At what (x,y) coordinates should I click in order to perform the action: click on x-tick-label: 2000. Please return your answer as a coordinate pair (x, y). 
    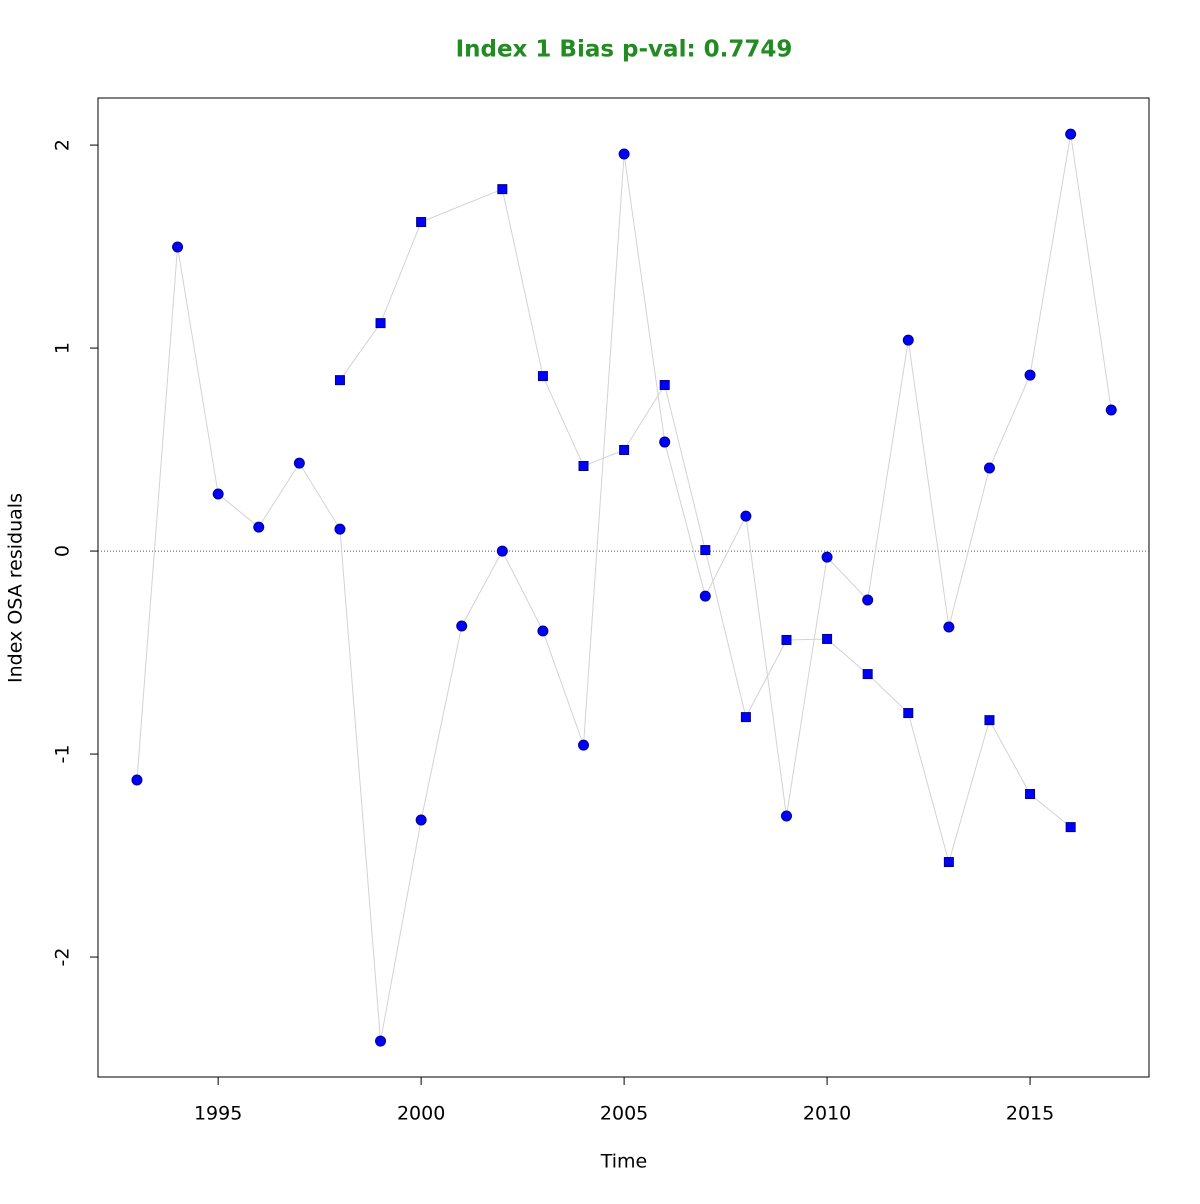
    Looking at the image, I should click on (421, 1114).